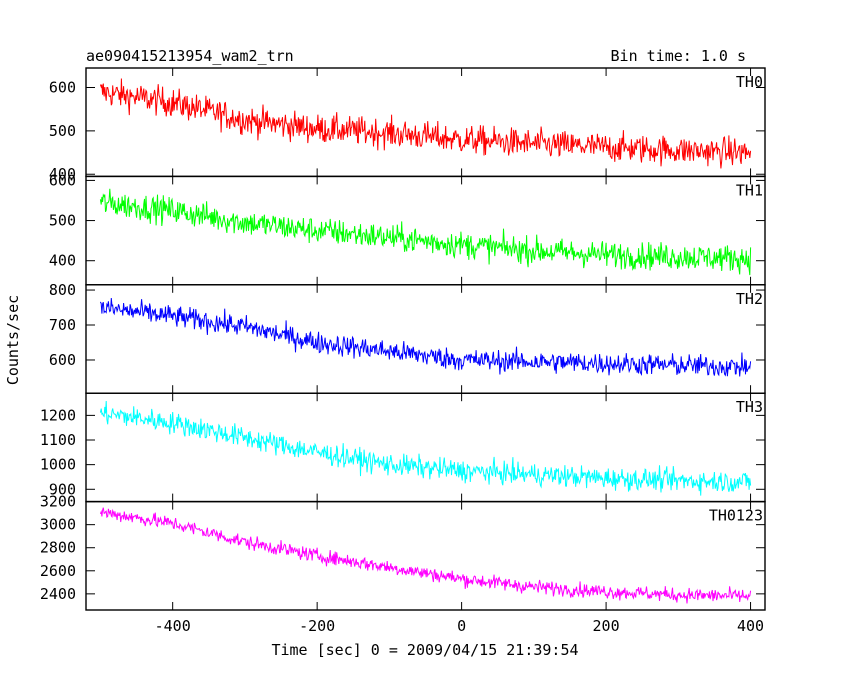 Image resolution: width=850 pixels, height=680 pixels. Describe the element at coordinates (749, 190) in the screenshot. I see `panel-label: TH1` at that location.